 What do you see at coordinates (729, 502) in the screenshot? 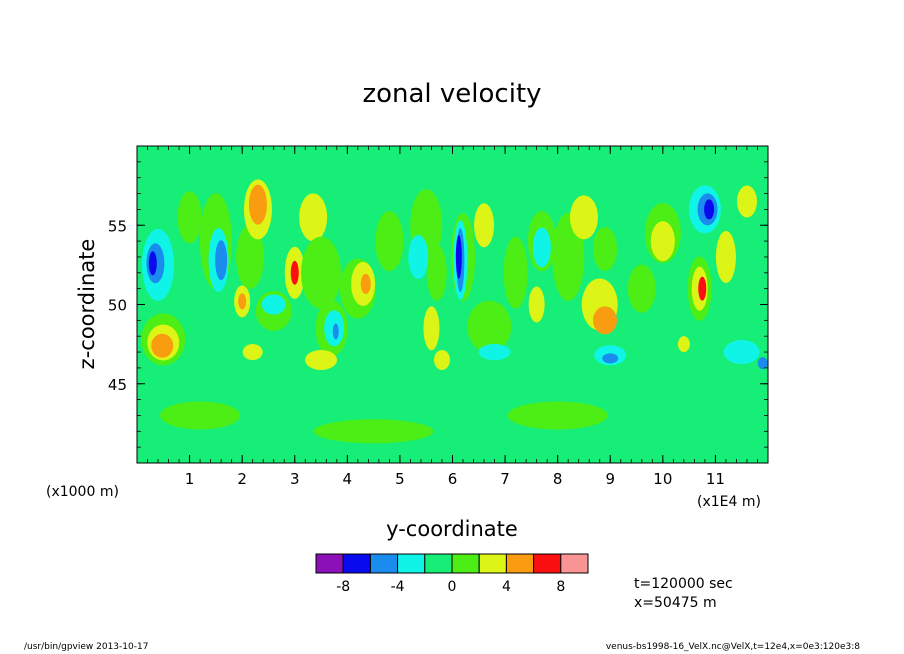
I see `x-unit-note: (x1E4 m)` at bounding box center [729, 502].